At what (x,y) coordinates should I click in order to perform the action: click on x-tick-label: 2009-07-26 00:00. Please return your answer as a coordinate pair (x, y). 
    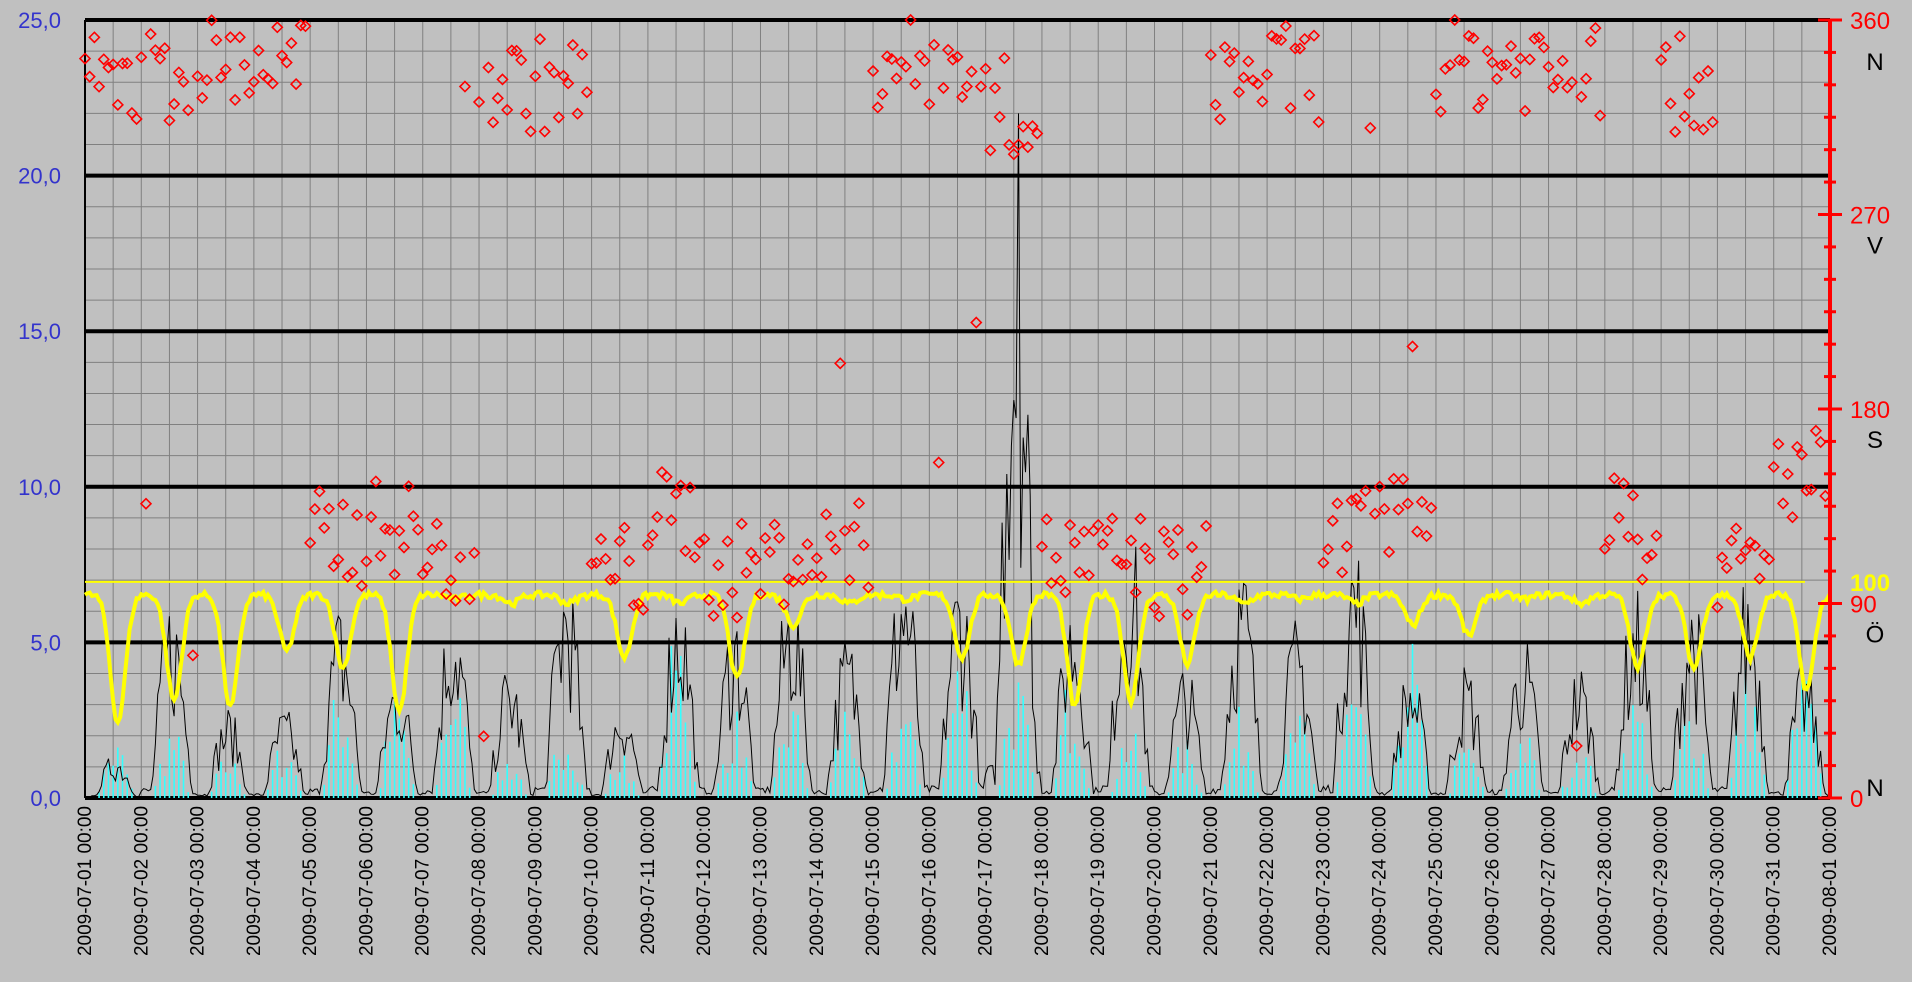
    Looking at the image, I should click on (1492, 881).